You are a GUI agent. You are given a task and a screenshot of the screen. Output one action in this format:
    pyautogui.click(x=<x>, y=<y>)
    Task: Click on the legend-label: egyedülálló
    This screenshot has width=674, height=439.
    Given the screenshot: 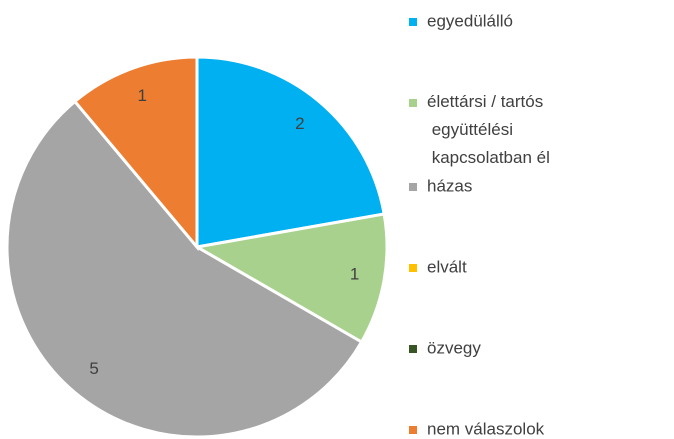 What is the action you would take?
    pyautogui.click(x=470, y=20)
    